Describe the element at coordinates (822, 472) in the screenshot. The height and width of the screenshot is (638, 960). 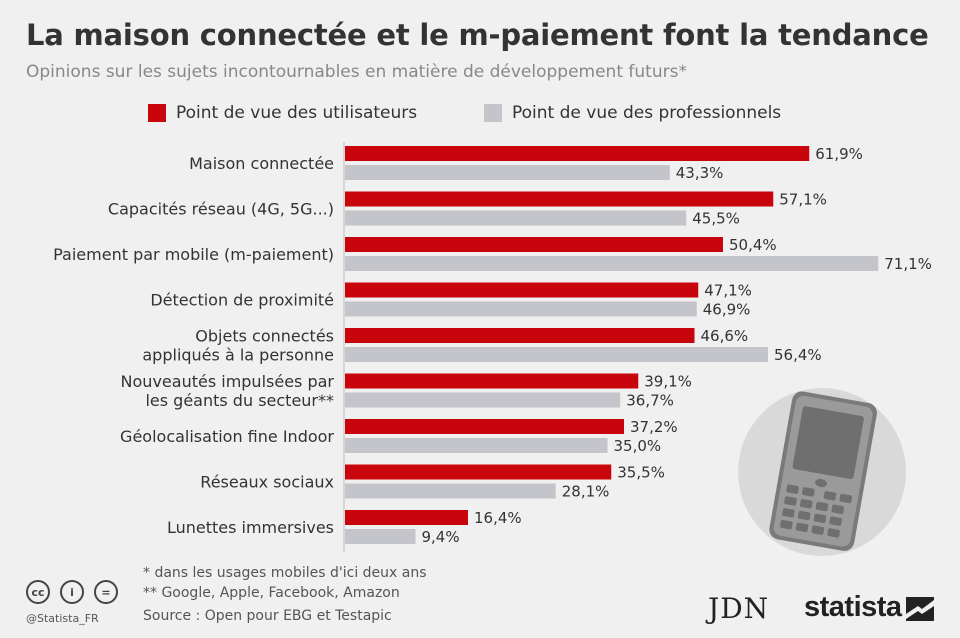
I see `mobile-phone-icon` at that location.